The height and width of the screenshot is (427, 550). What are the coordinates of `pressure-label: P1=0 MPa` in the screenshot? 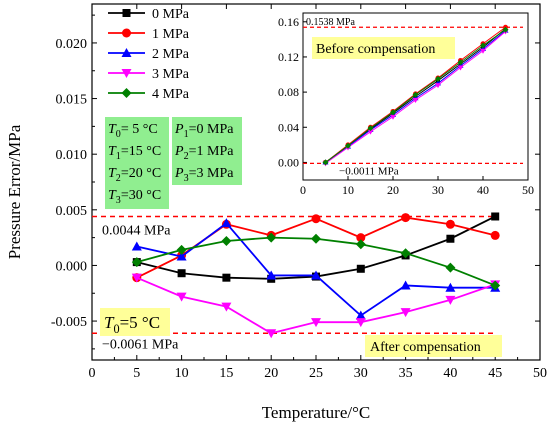 It's located at (204, 131).